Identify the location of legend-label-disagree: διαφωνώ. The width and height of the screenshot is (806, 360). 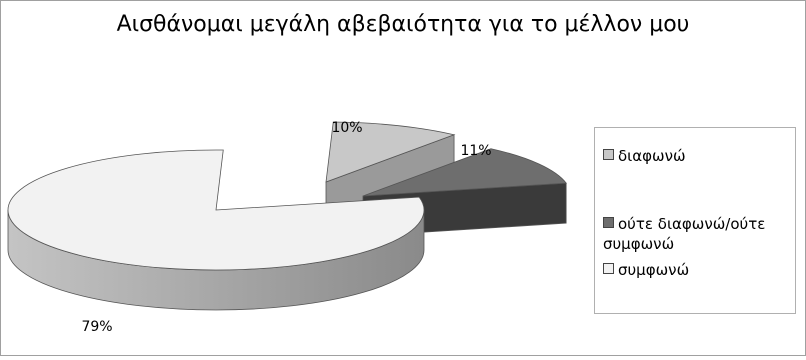
(652, 156).